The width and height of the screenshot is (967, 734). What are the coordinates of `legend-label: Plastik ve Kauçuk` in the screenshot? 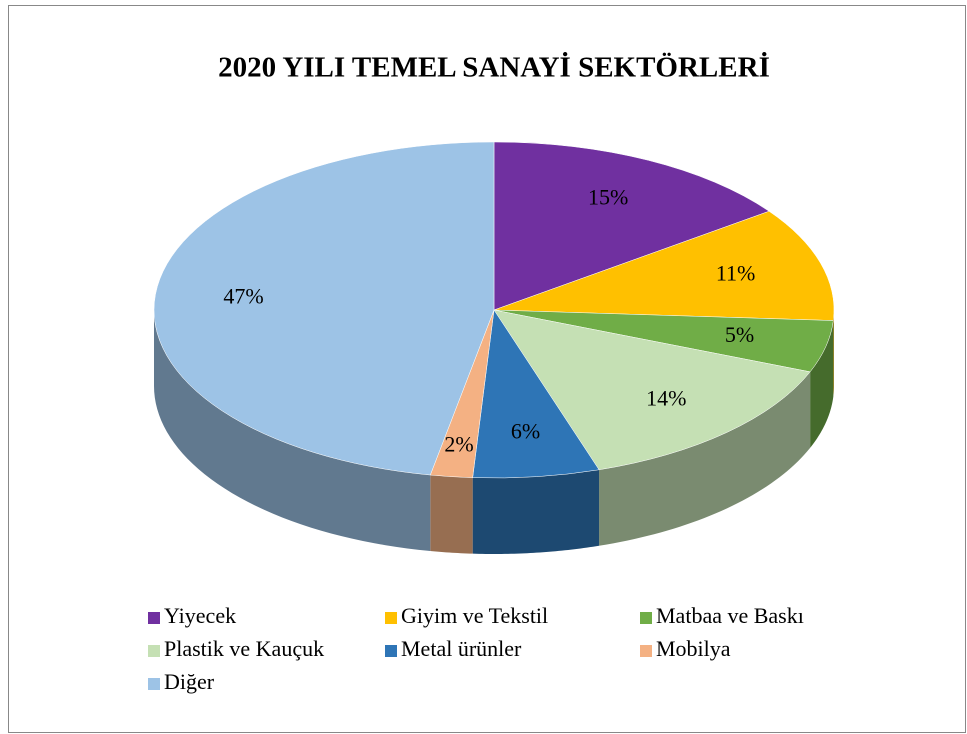 It's located at (244, 648).